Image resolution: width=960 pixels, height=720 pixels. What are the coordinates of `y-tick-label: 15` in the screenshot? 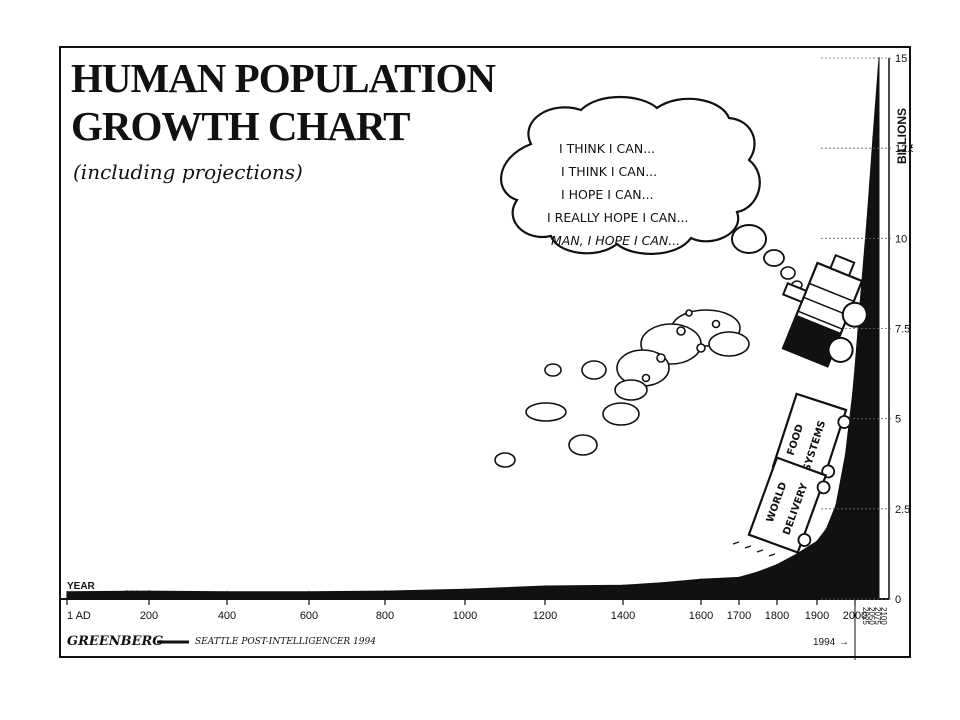 It's located at (901, 59).